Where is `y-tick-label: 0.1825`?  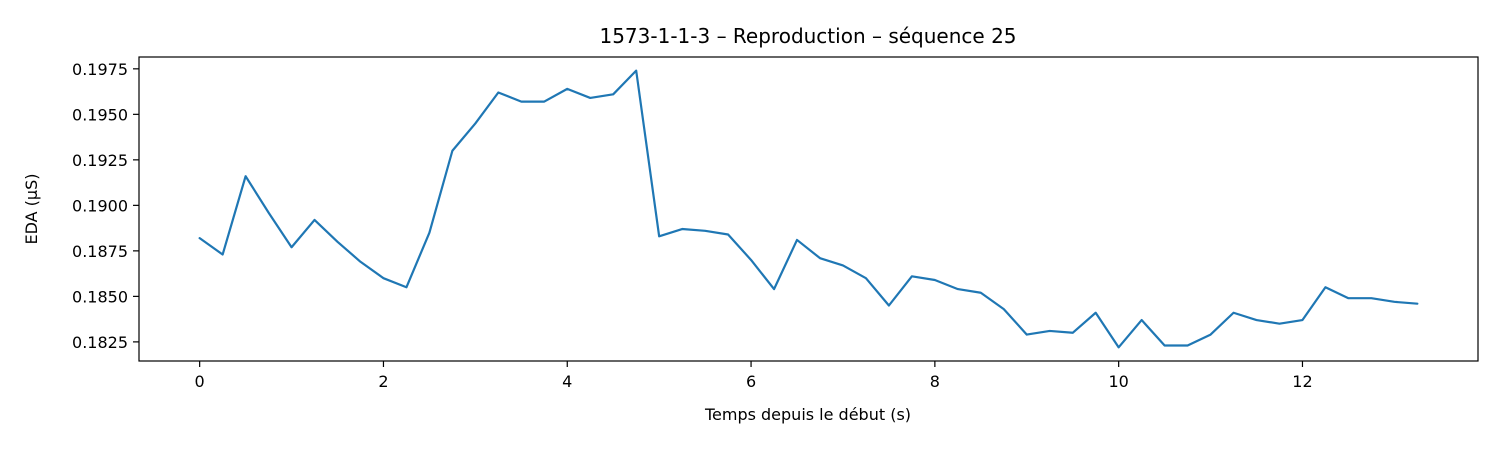 y-tick-label: 0.1825 is located at coordinates (100, 342).